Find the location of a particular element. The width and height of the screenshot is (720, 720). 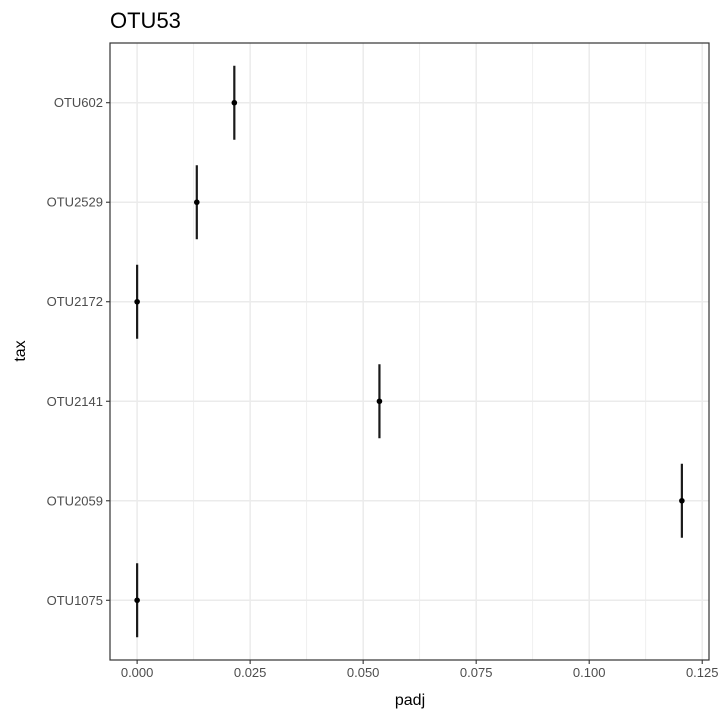

y-tick-label: OTU602 is located at coordinates (78, 102).